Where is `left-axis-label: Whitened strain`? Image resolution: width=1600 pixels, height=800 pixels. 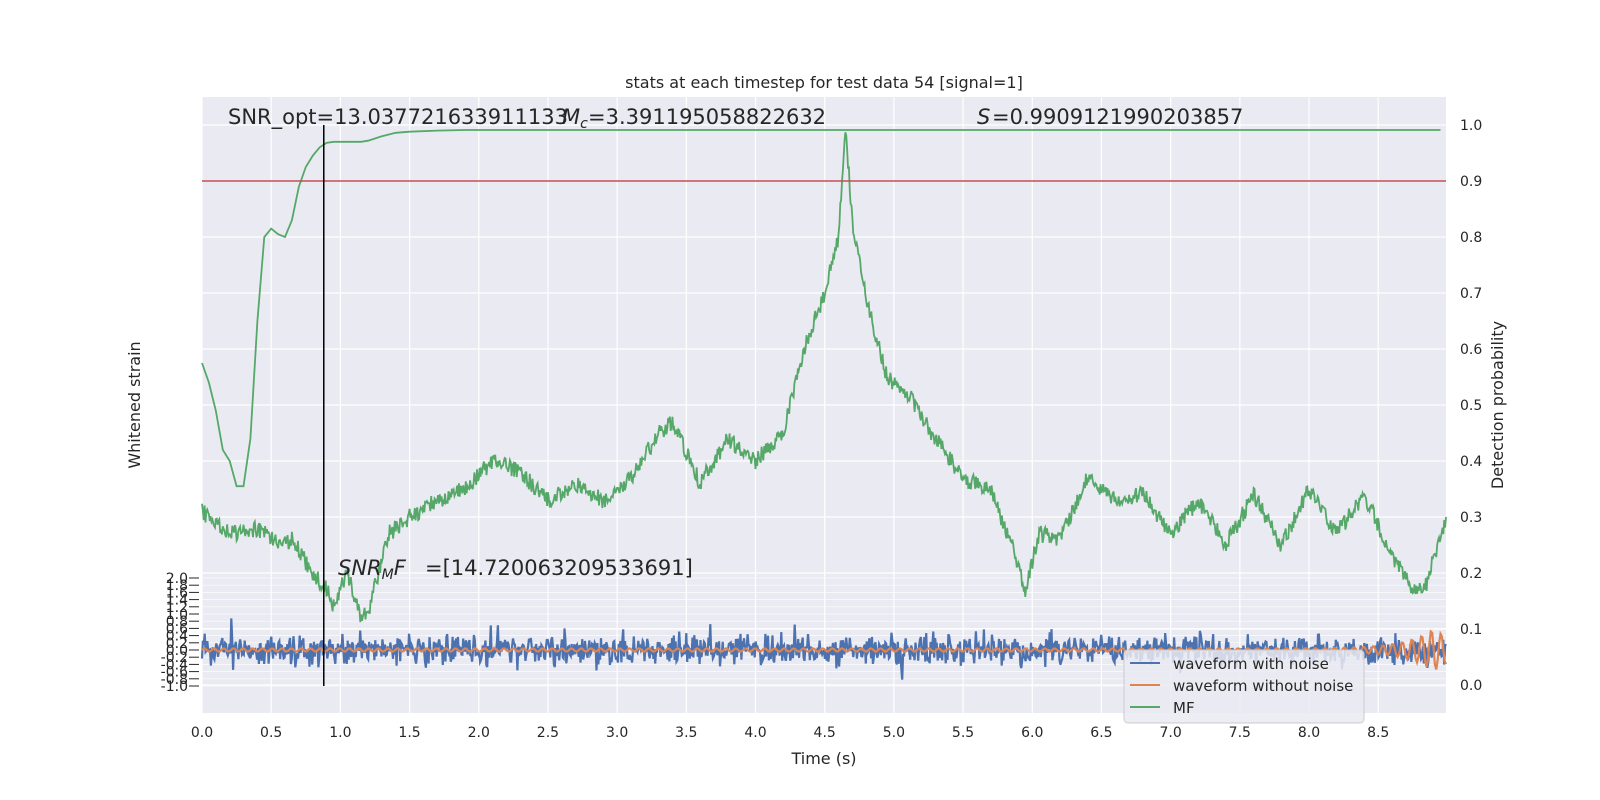 left-axis-label: Whitened strain is located at coordinates (134, 404).